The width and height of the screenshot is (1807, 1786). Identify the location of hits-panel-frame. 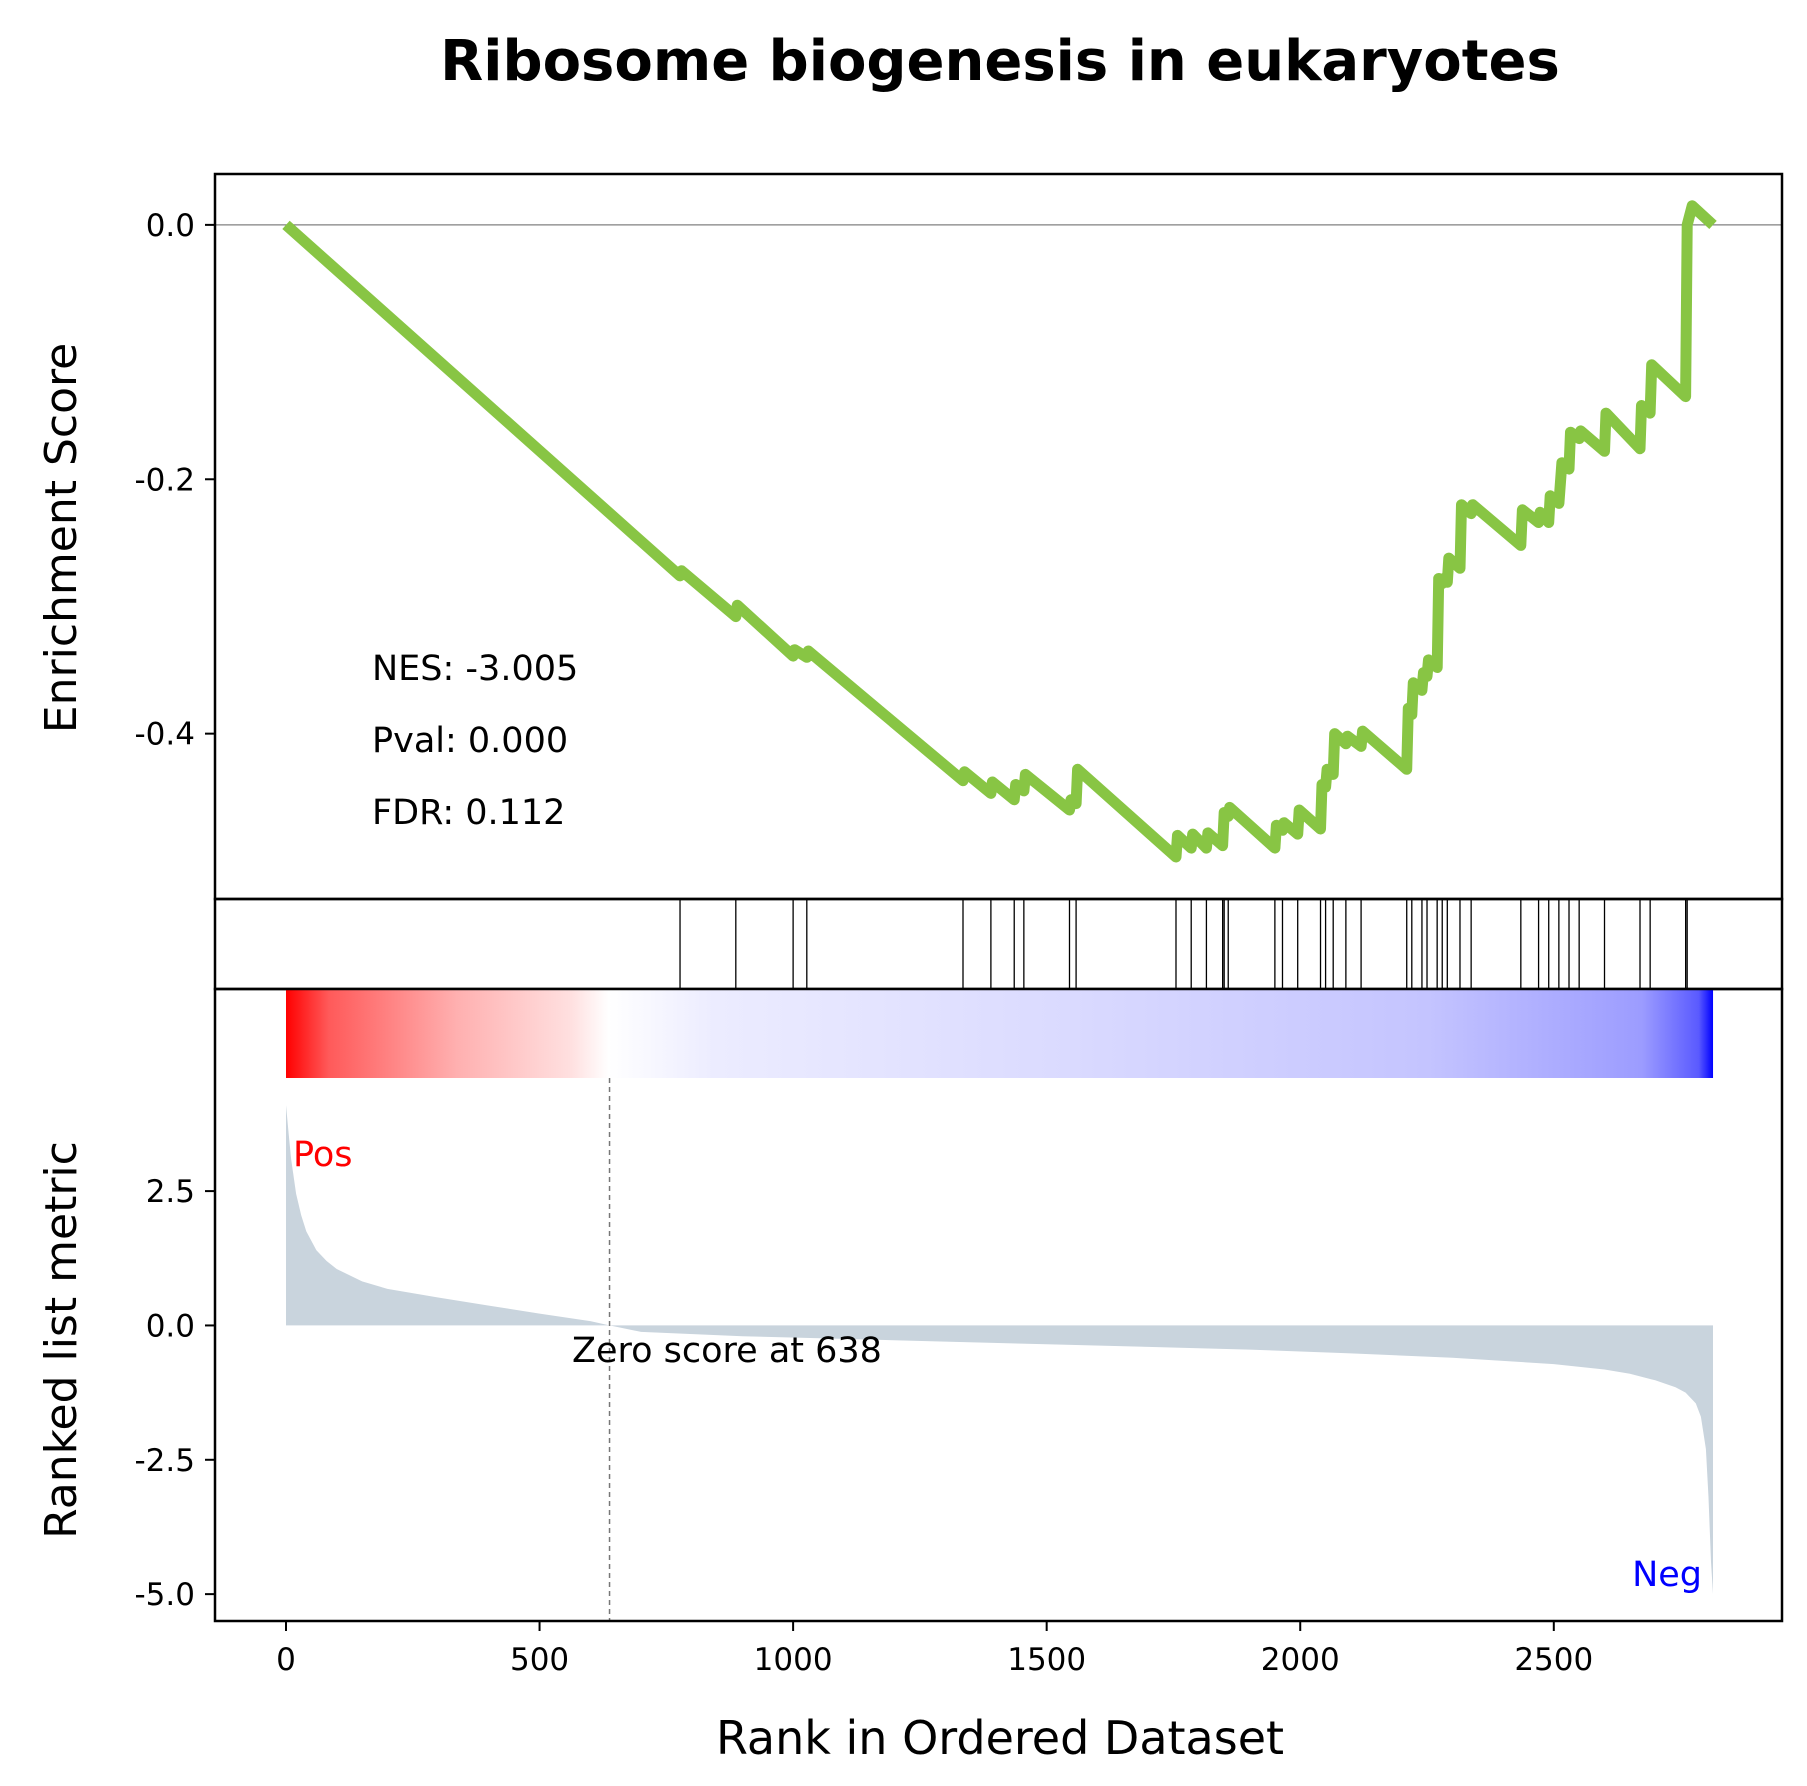
(998, 944).